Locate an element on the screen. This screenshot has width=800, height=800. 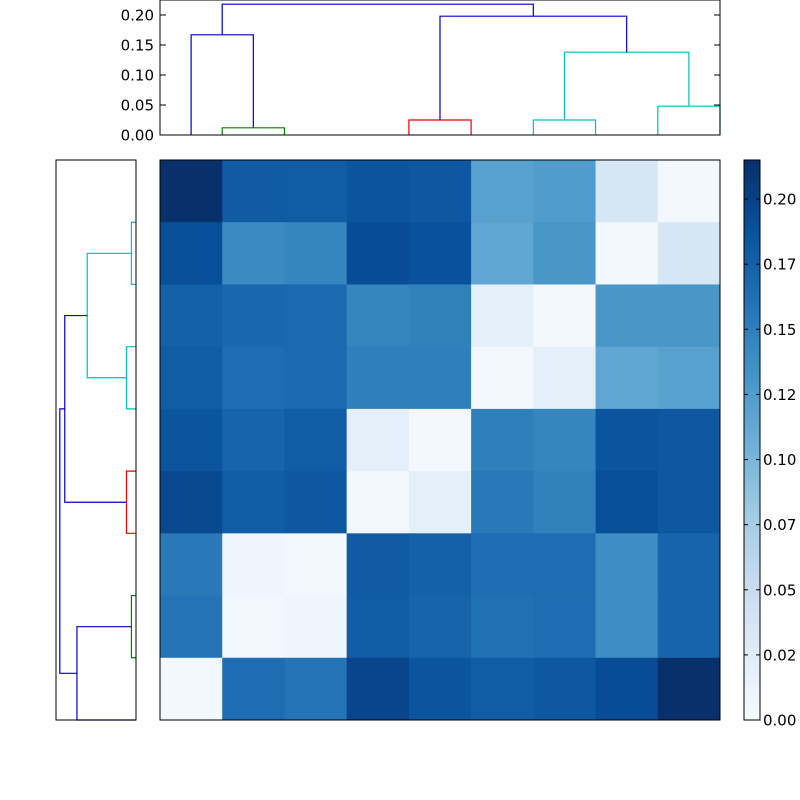
heatmap-cell-r3-c0 is located at coordinates (191, 378).